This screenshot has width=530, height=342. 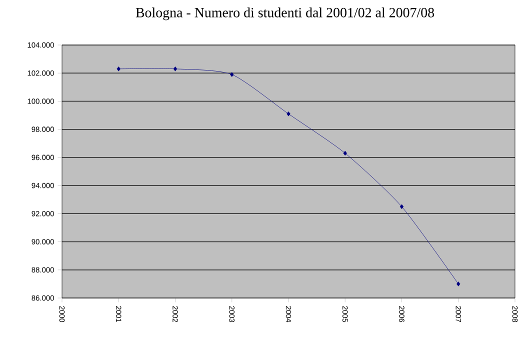 What do you see at coordinates (285, 14) in the screenshot?
I see `chart-title: Bologna - Numero di studenti dal 2001/02 al 2007/08` at bounding box center [285, 14].